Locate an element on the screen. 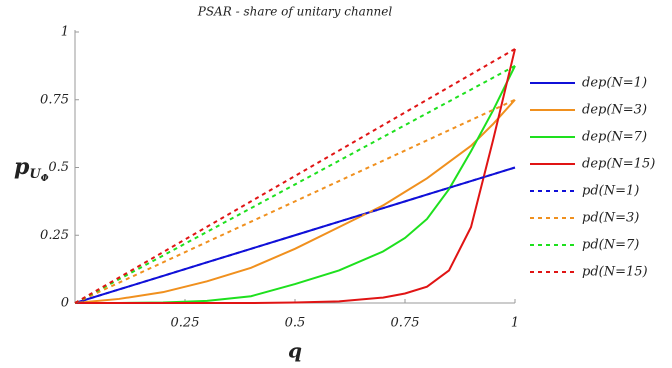 The image size is (672, 368). x-axis-label: q is located at coordinates (295, 351).